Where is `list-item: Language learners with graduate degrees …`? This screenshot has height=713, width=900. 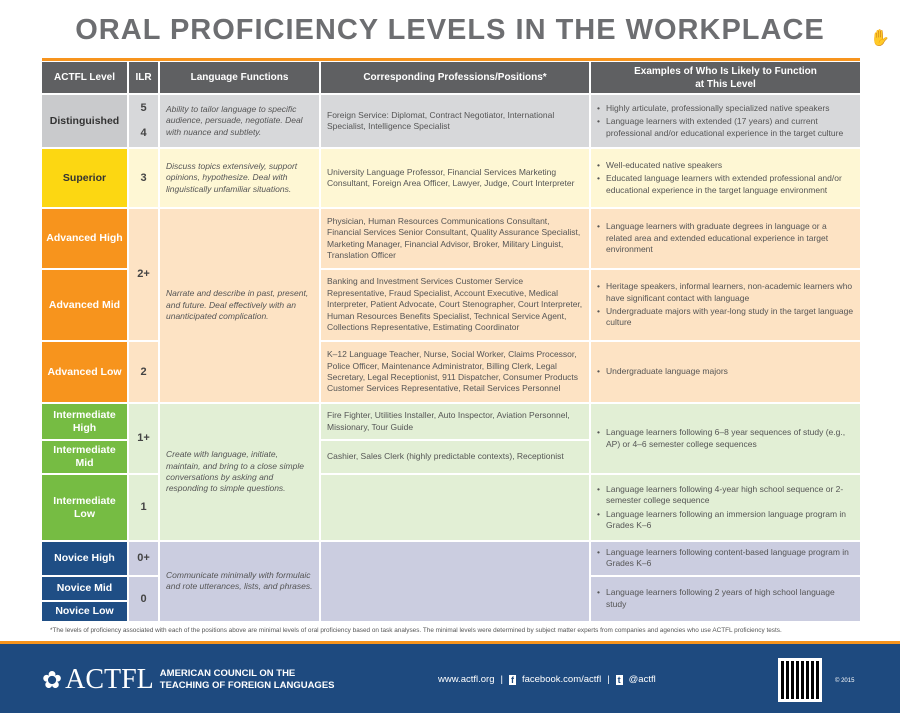 list-item: Language learners with graduate degrees … is located at coordinates (725, 238).